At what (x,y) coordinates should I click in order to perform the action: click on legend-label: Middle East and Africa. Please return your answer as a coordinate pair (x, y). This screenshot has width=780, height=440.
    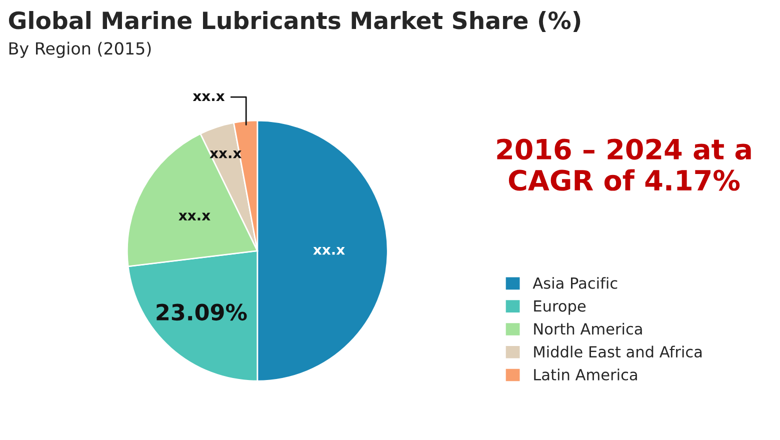
    Looking at the image, I should click on (618, 352).